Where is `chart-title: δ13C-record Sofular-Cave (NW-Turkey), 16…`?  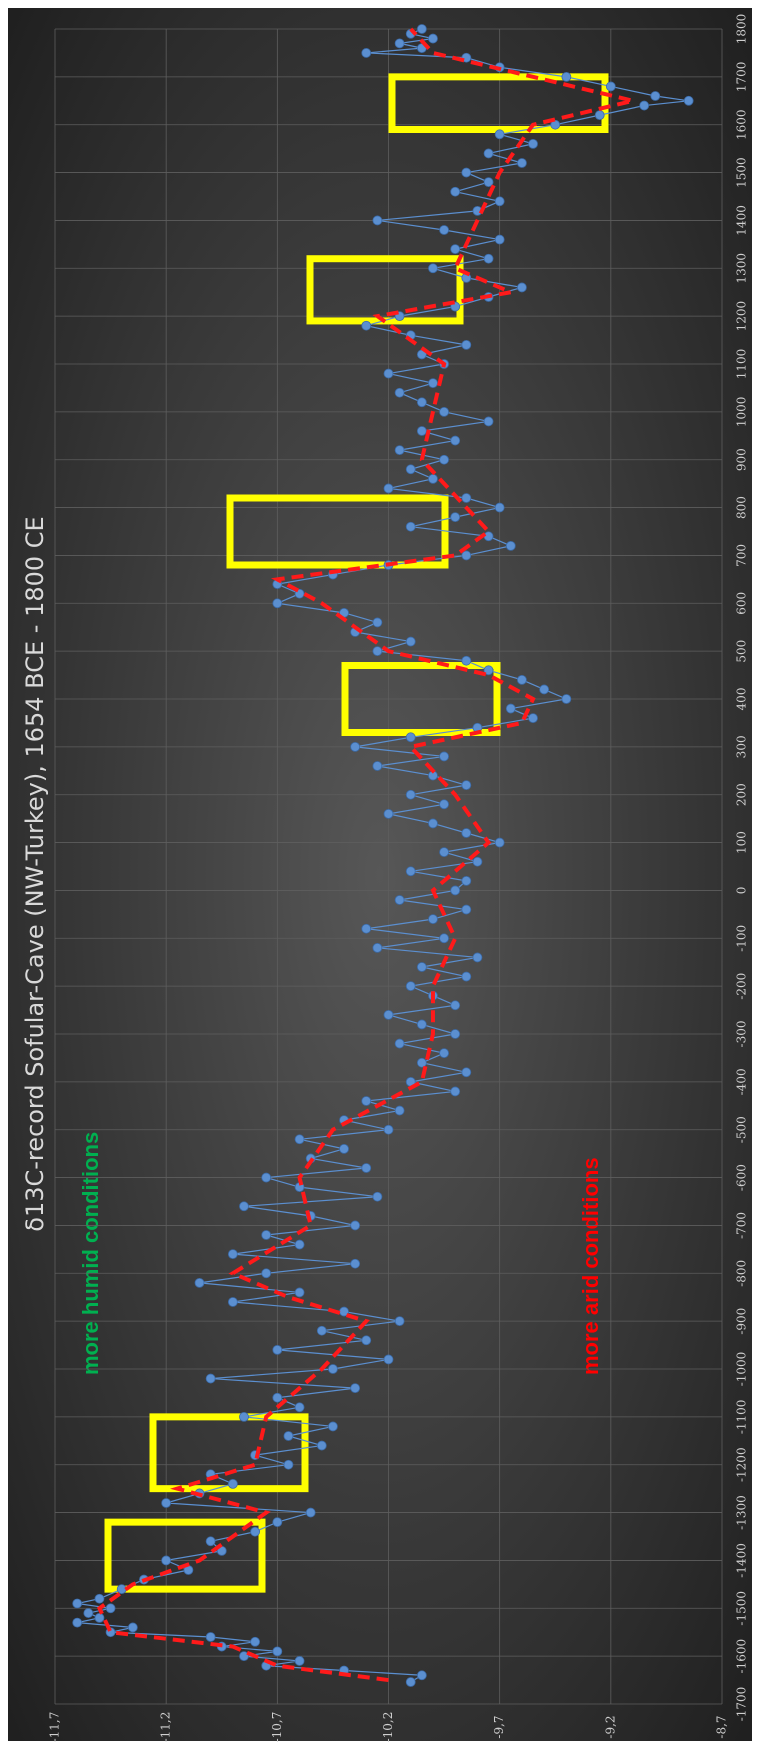
chart-title: δ13C-record Sofular-Cave (NW-Turkey), 16… is located at coordinates (35, 873).